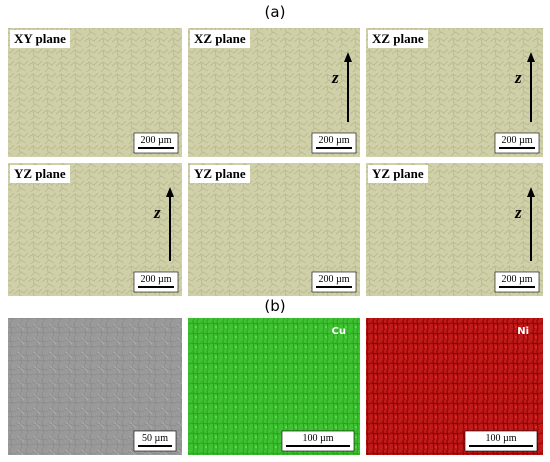 This screenshot has height=462, width=550. Describe the element at coordinates (275, 12) in the screenshot. I see `panel-label: (a)` at that location.